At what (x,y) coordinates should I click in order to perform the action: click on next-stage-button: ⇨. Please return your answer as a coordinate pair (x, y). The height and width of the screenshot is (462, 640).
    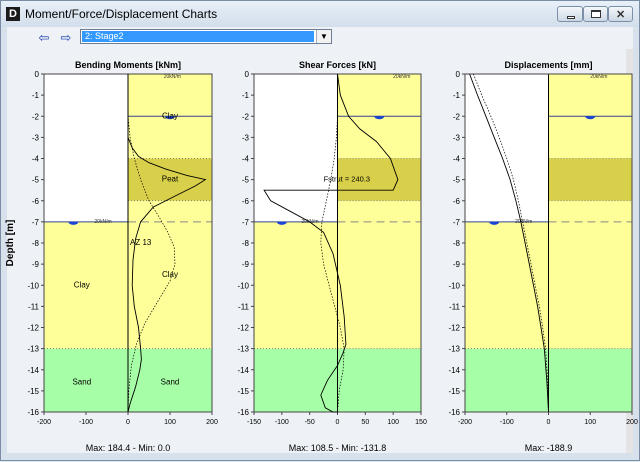
    Looking at the image, I should click on (66, 38).